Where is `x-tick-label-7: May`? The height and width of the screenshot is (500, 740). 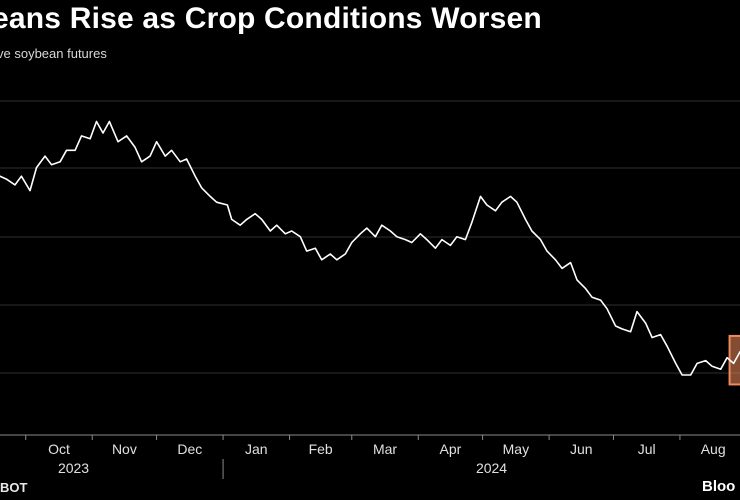 x-tick-label-7: May is located at coordinates (516, 449).